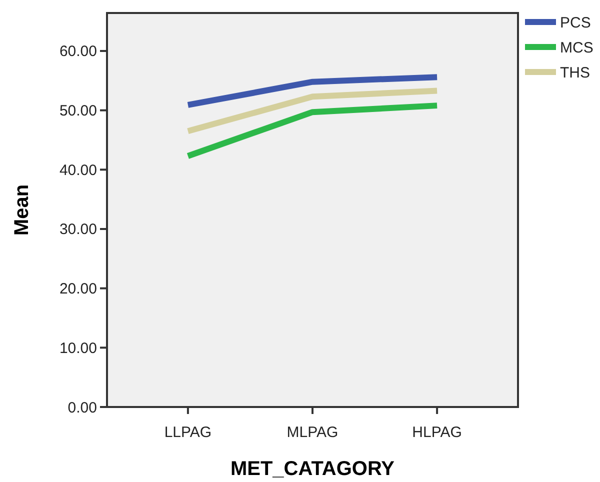 The height and width of the screenshot is (482, 600). I want to click on x-tick-label: MLPAG, so click(312, 432).